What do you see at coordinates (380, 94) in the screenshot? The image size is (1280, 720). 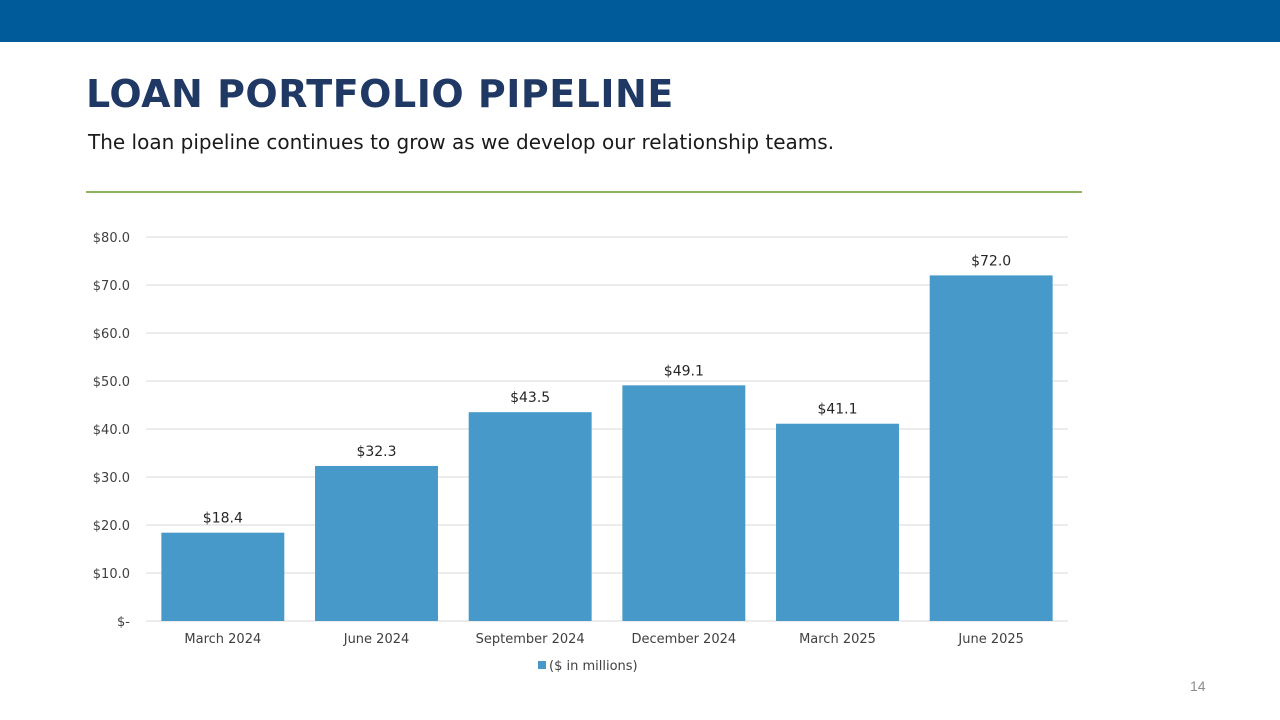 I see `slide-title: LOAN PORTFOLIO PIPELINE` at bounding box center [380, 94].